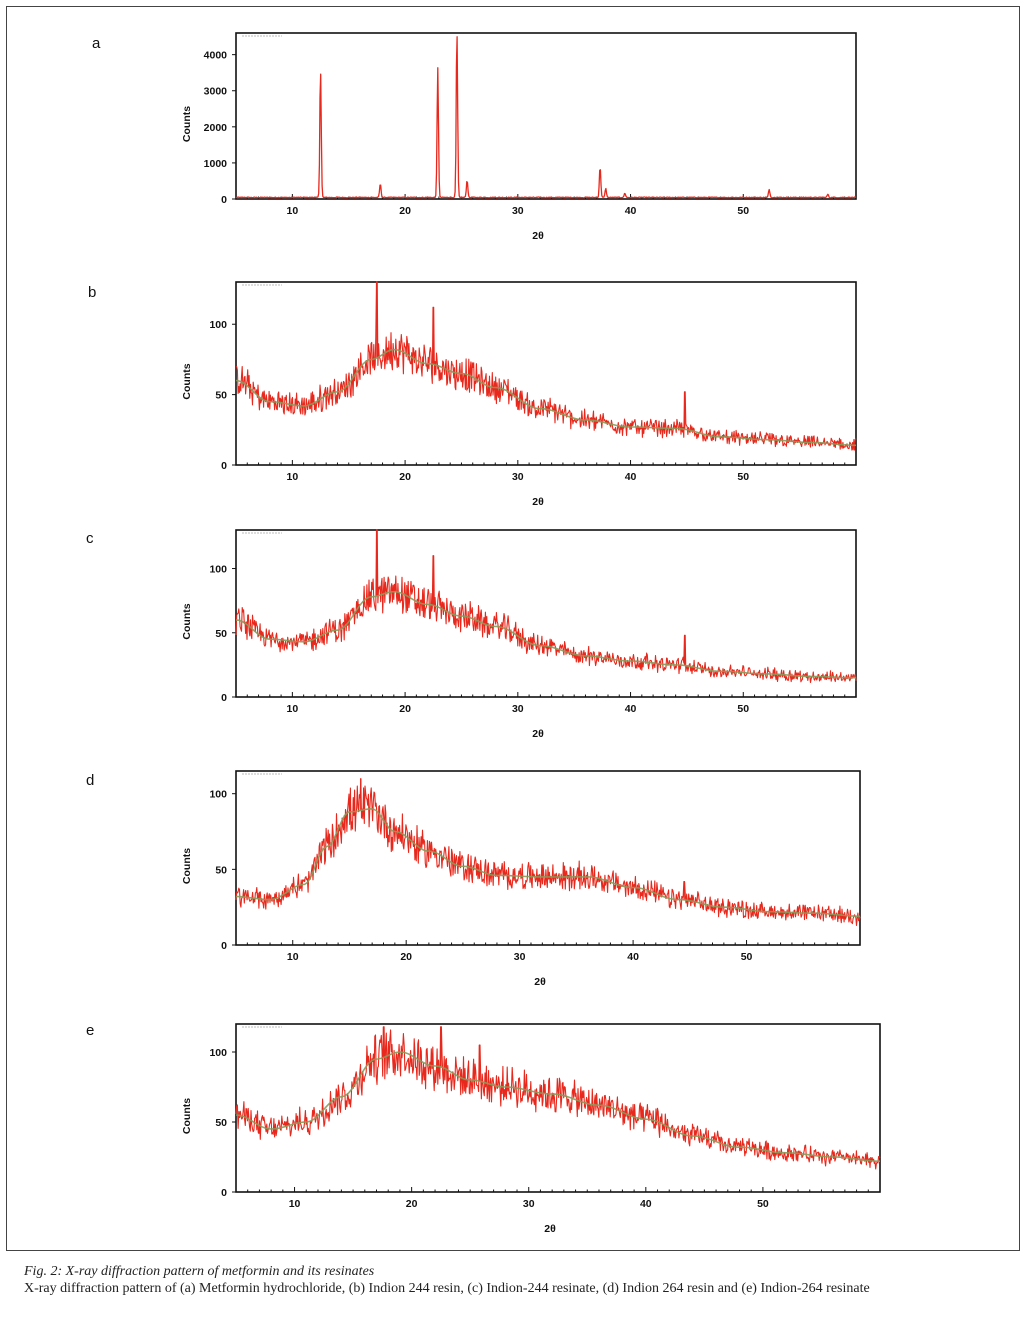  Describe the element at coordinates (216, 164) in the screenshot. I see `y-tick-label: 1000` at that location.